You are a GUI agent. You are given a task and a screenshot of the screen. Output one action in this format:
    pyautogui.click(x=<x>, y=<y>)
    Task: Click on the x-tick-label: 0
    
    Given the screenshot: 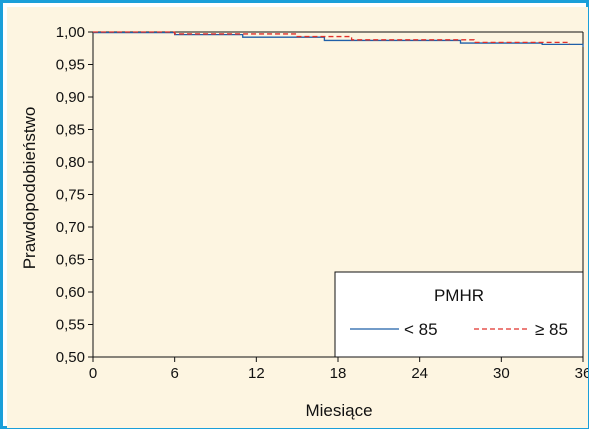 What is the action you would take?
    pyautogui.click(x=93, y=373)
    